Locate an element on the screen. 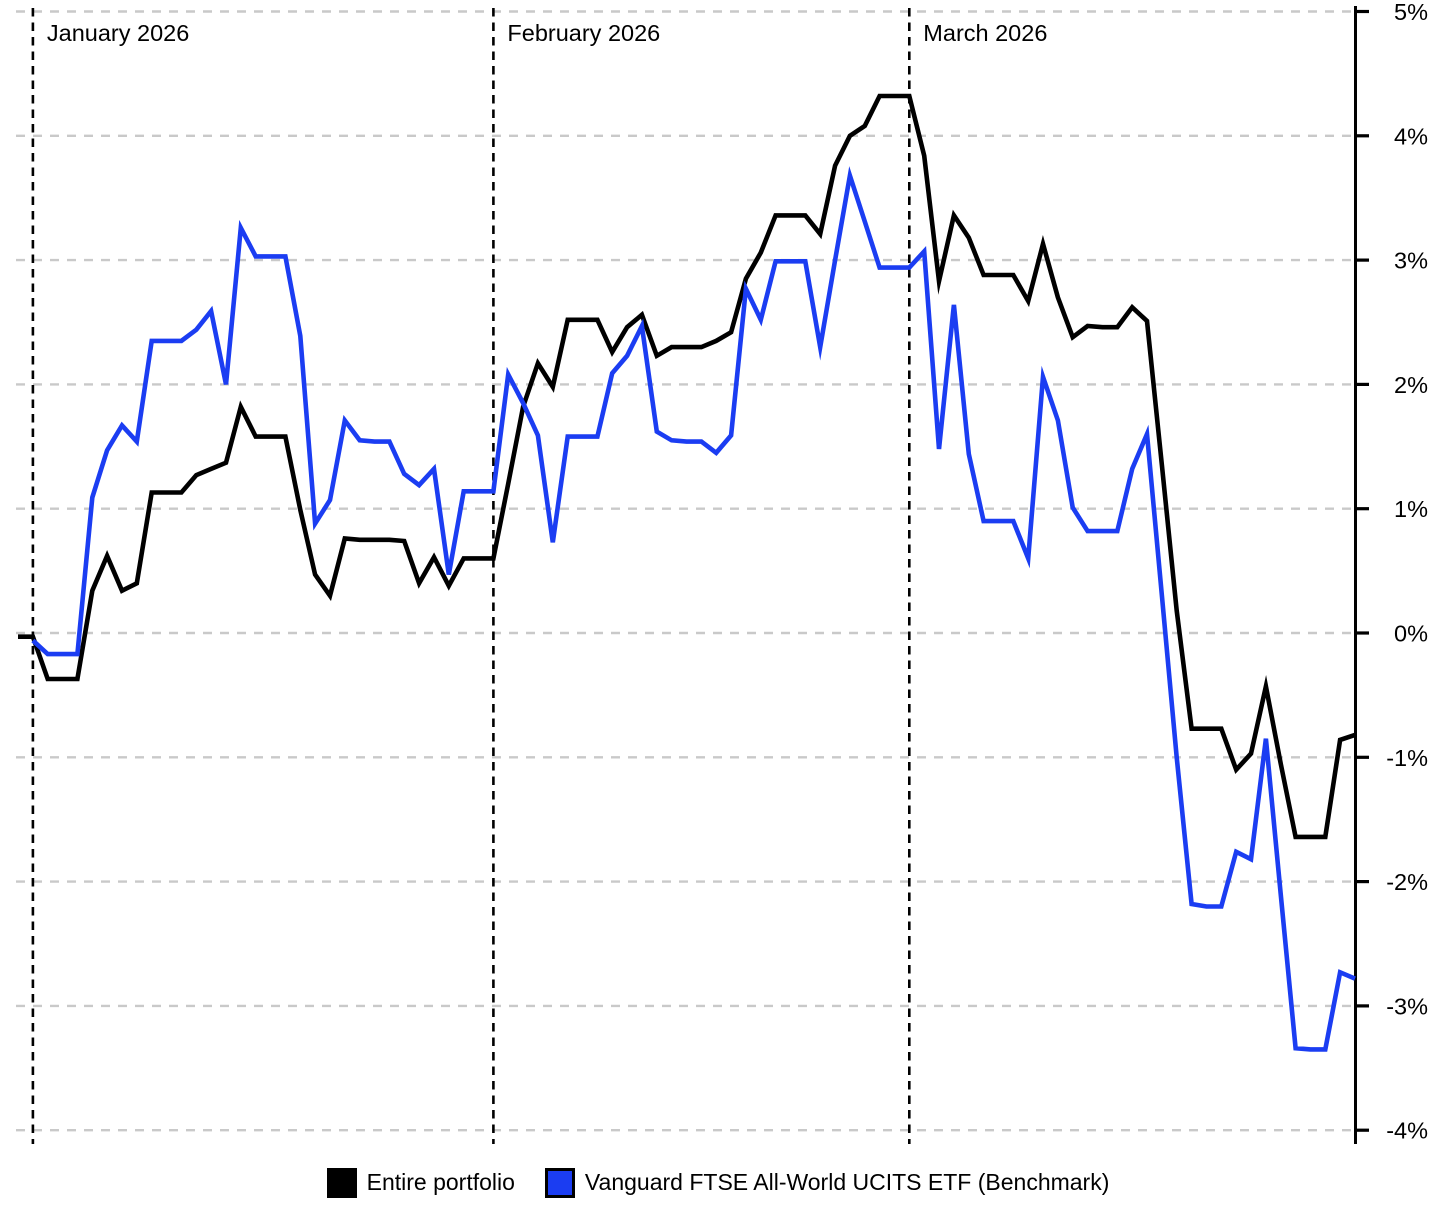 The image size is (1436, 1220). y-axis-label: 0% is located at coordinates (1411, 634).